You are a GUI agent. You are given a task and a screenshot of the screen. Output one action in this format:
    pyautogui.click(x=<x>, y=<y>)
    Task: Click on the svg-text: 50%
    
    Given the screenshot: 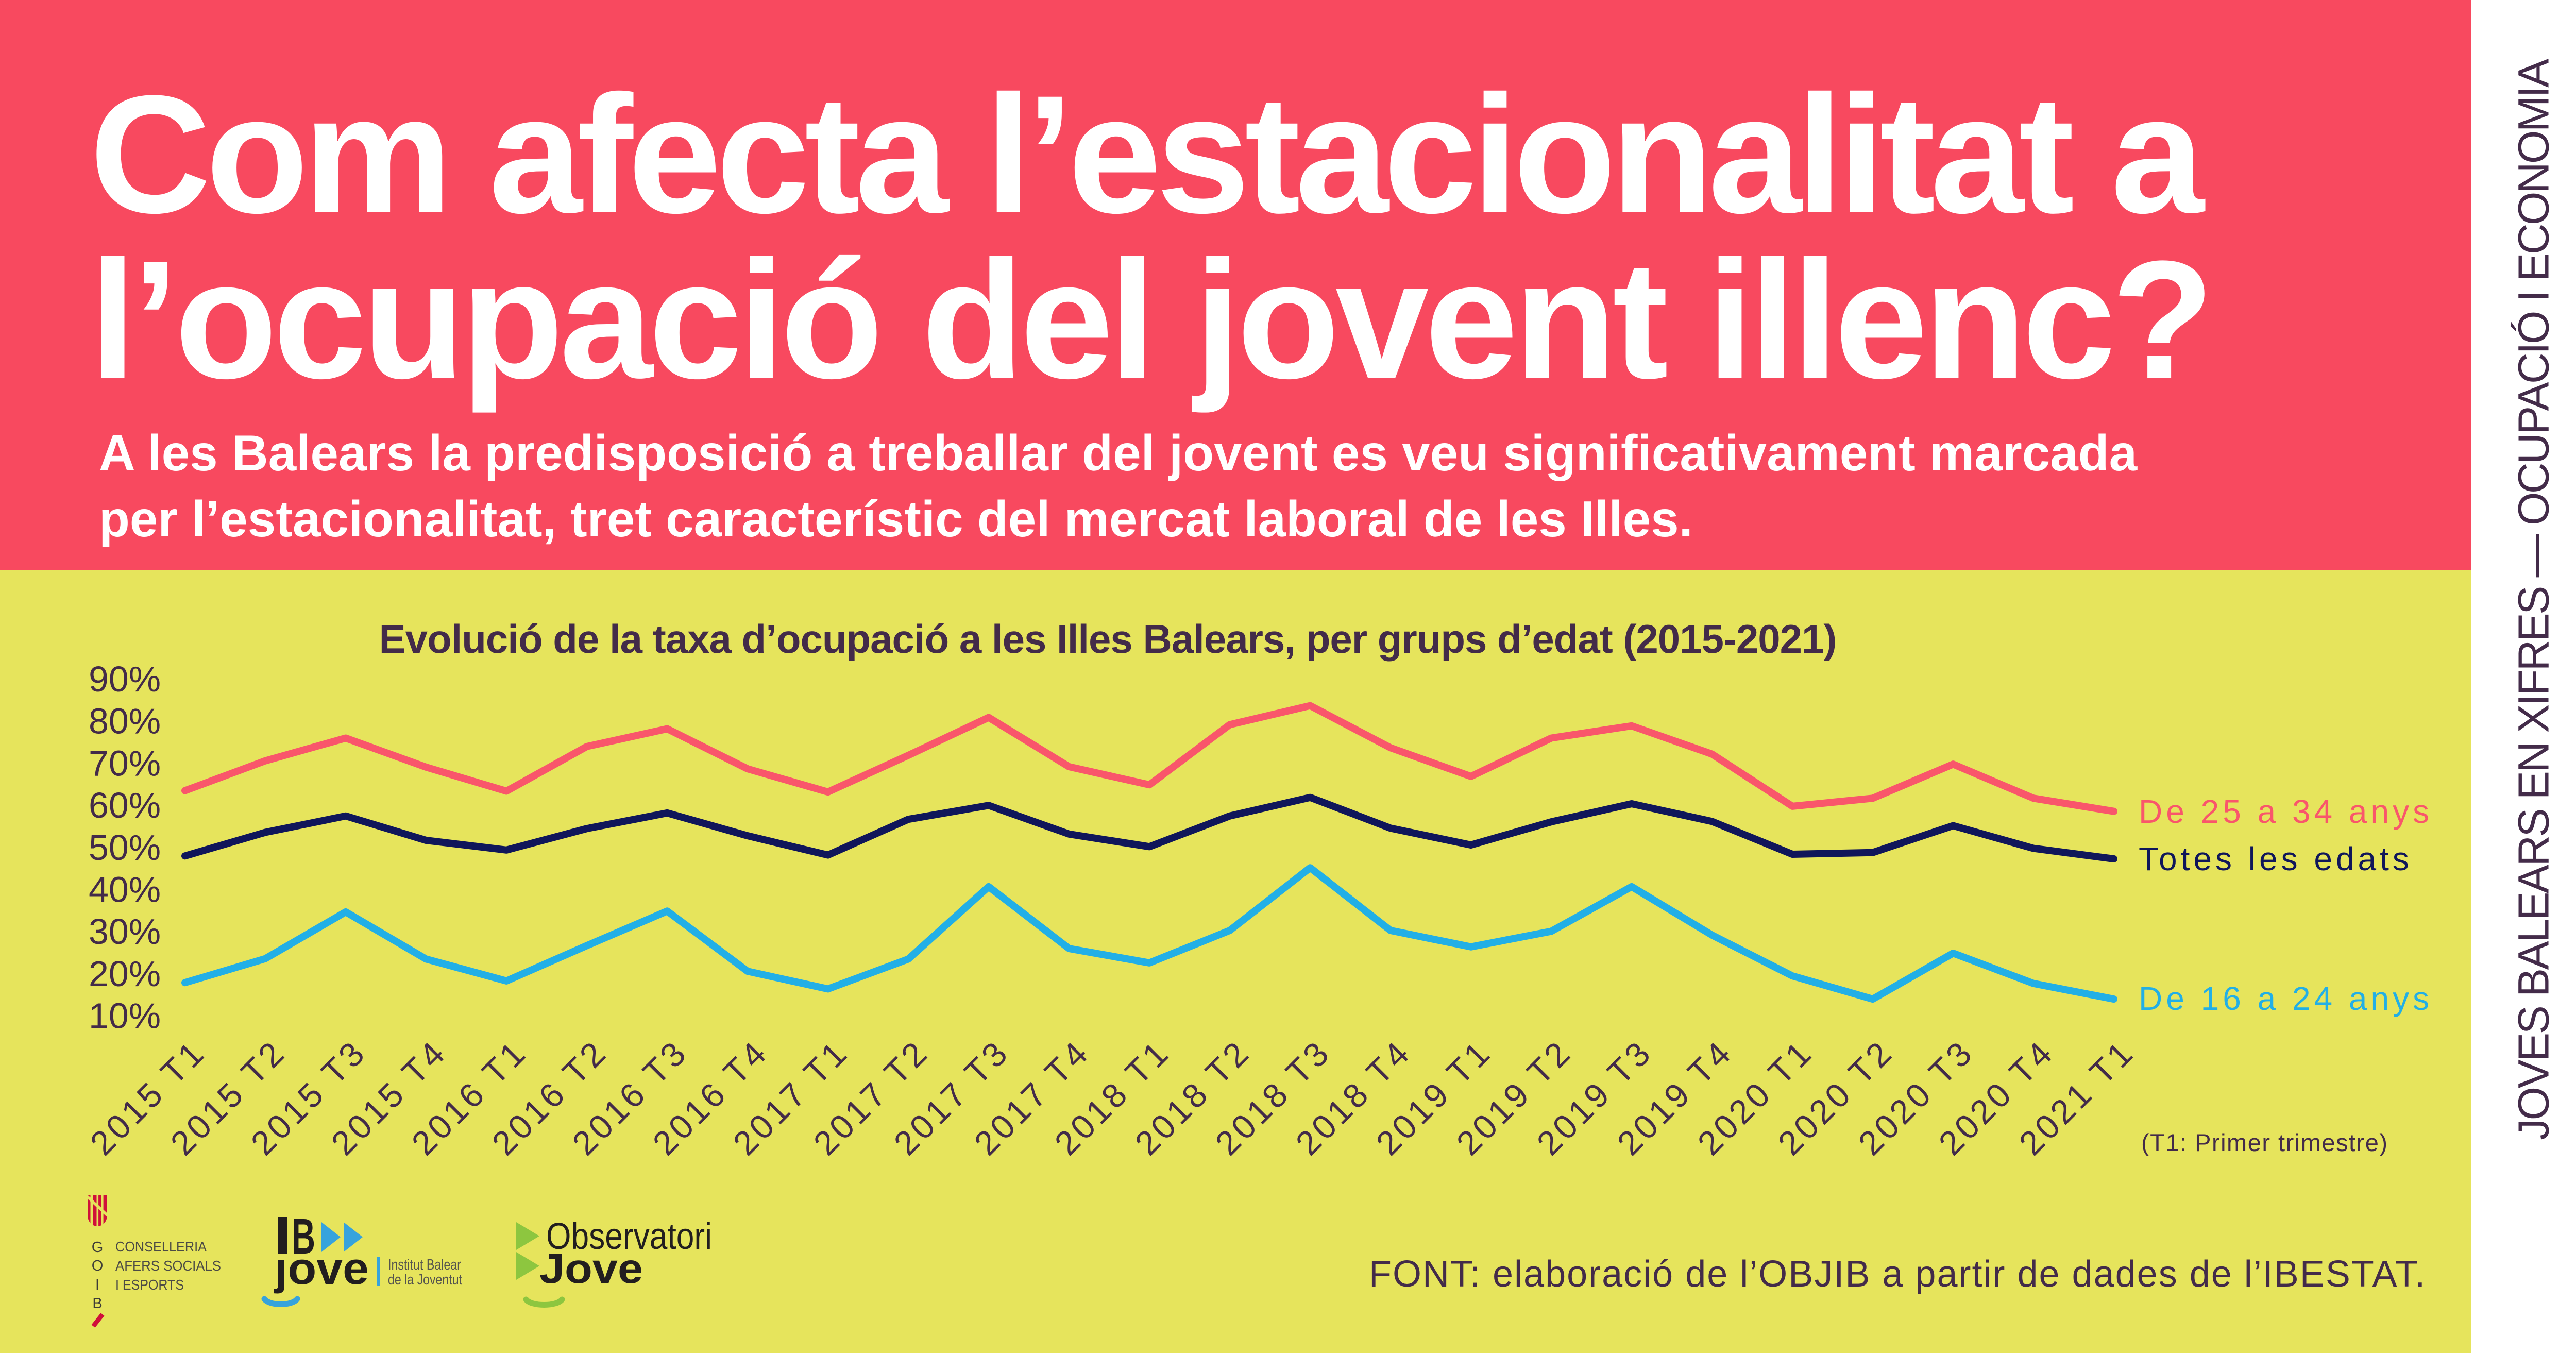 What is the action you would take?
    pyautogui.click(x=125, y=847)
    